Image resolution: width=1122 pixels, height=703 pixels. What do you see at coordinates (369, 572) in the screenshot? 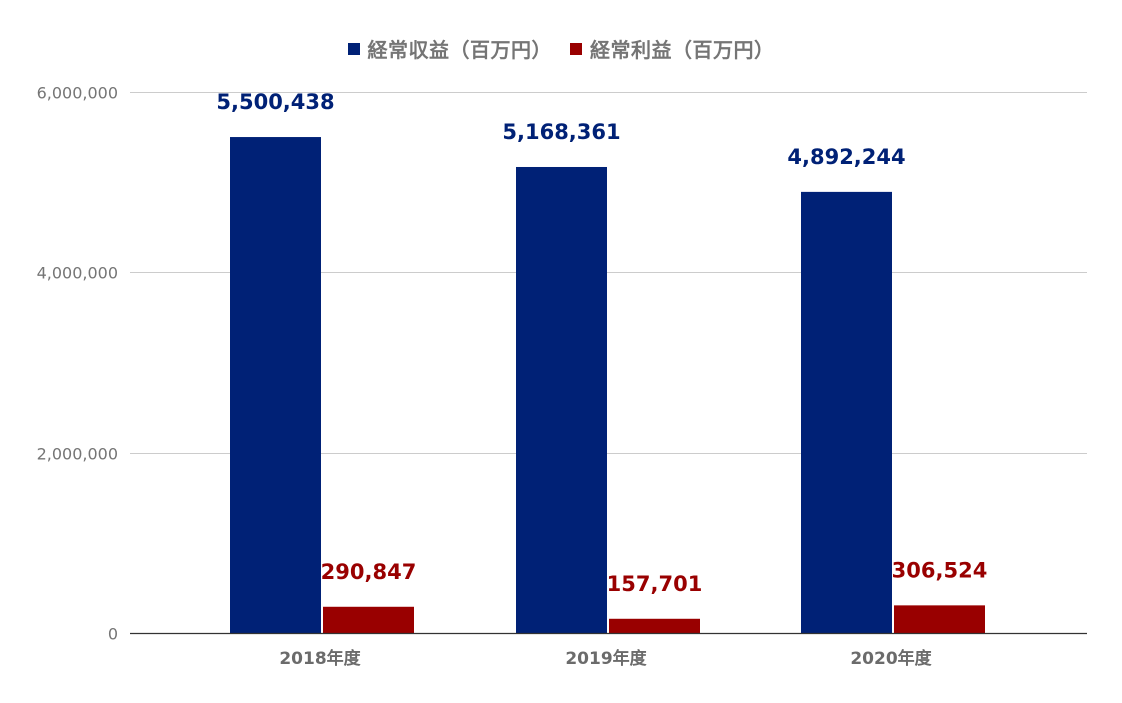
I see `data-label-profit: 290,847` at bounding box center [369, 572].